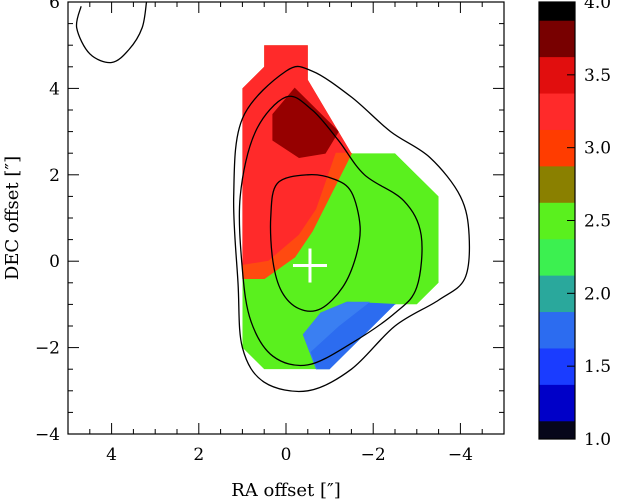 This screenshot has height=503, width=623. Describe the element at coordinates (54, 176) in the screenshot. I see `y-tick-label: 2` at that location.